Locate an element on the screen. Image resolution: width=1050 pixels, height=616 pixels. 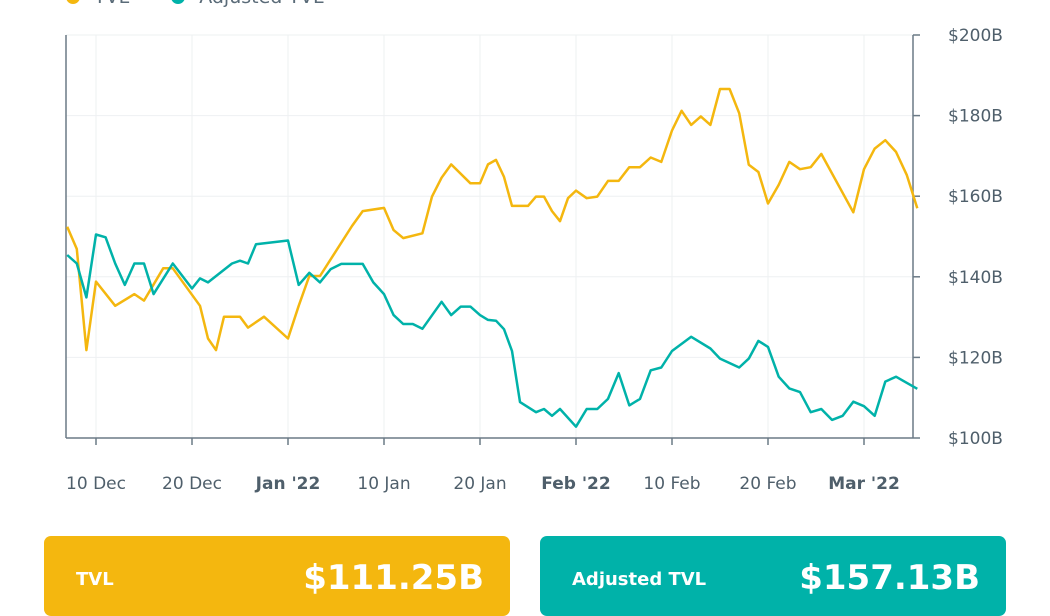
x-tick-label: Jan '22 is located at coordinates (288, 484).